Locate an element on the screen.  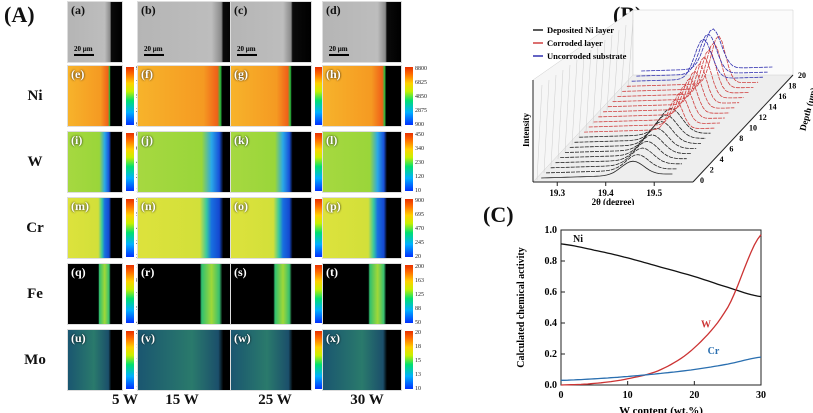
map-tile-i: (i) is located at coordinates (95, 162).